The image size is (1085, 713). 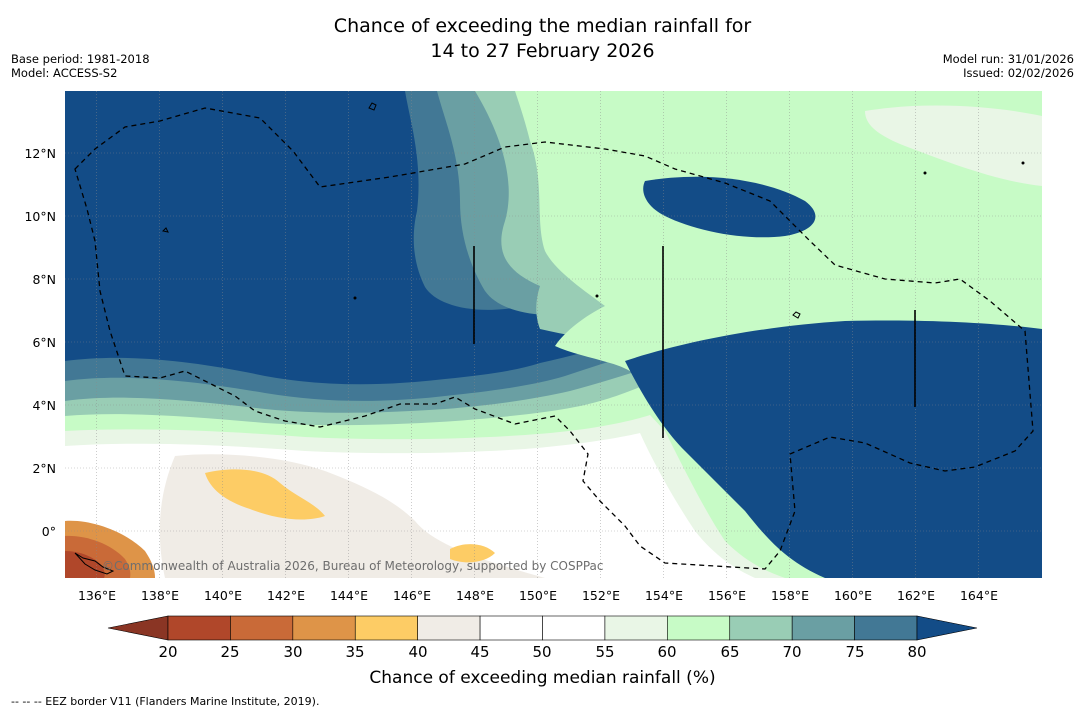 I want to click on lon-label-150e: 150°E, so click(x=537, y=595).